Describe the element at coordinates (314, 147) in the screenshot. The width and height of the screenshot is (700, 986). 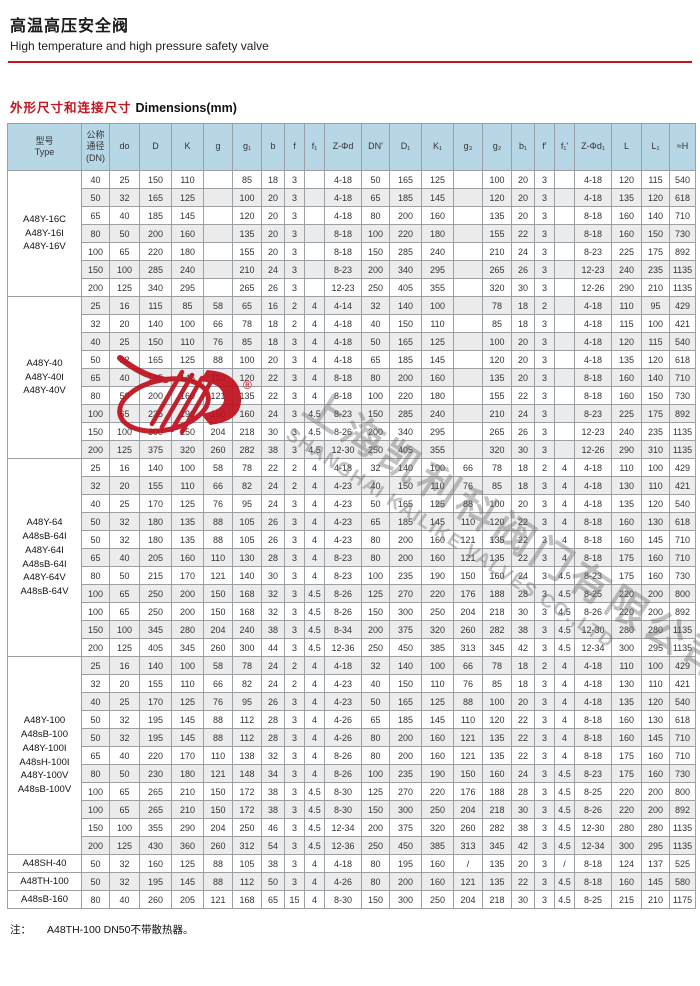
I see `column-header-f1: f₁` at that location.